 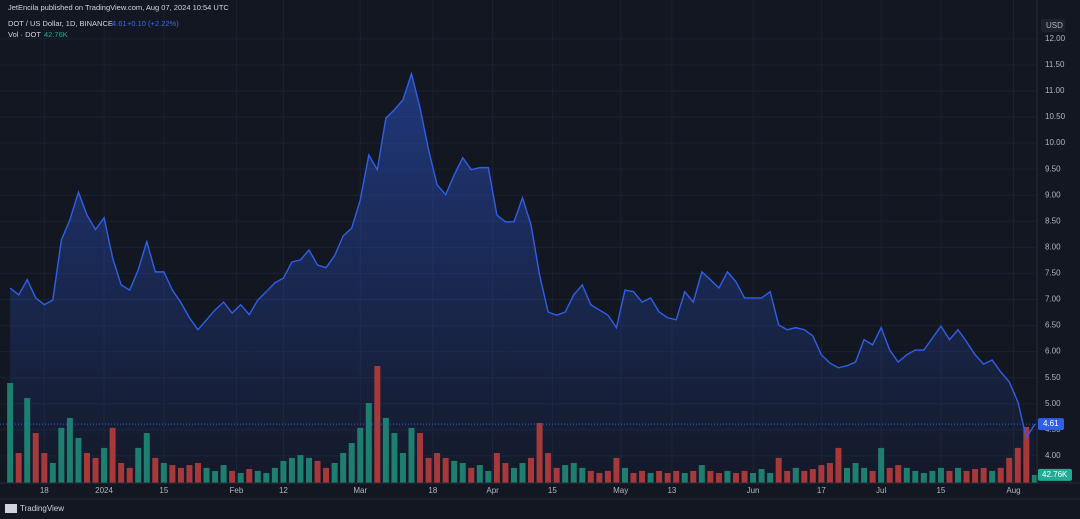 What do you see at coordinates (432, 490) in the screenshot?
I see `x-tick-label: 18` at bounding box center [432, 490].